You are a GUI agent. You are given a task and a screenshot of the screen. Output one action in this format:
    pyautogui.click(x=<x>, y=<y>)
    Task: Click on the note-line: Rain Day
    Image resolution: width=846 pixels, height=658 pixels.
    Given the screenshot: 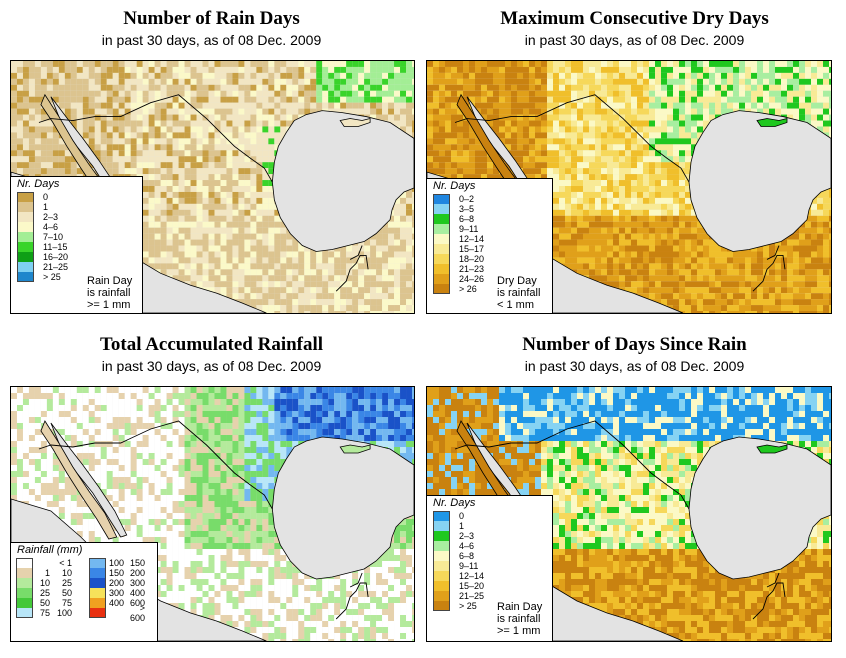 What is the action you would take?
    pyautogui.click(x=110, y=281)
    